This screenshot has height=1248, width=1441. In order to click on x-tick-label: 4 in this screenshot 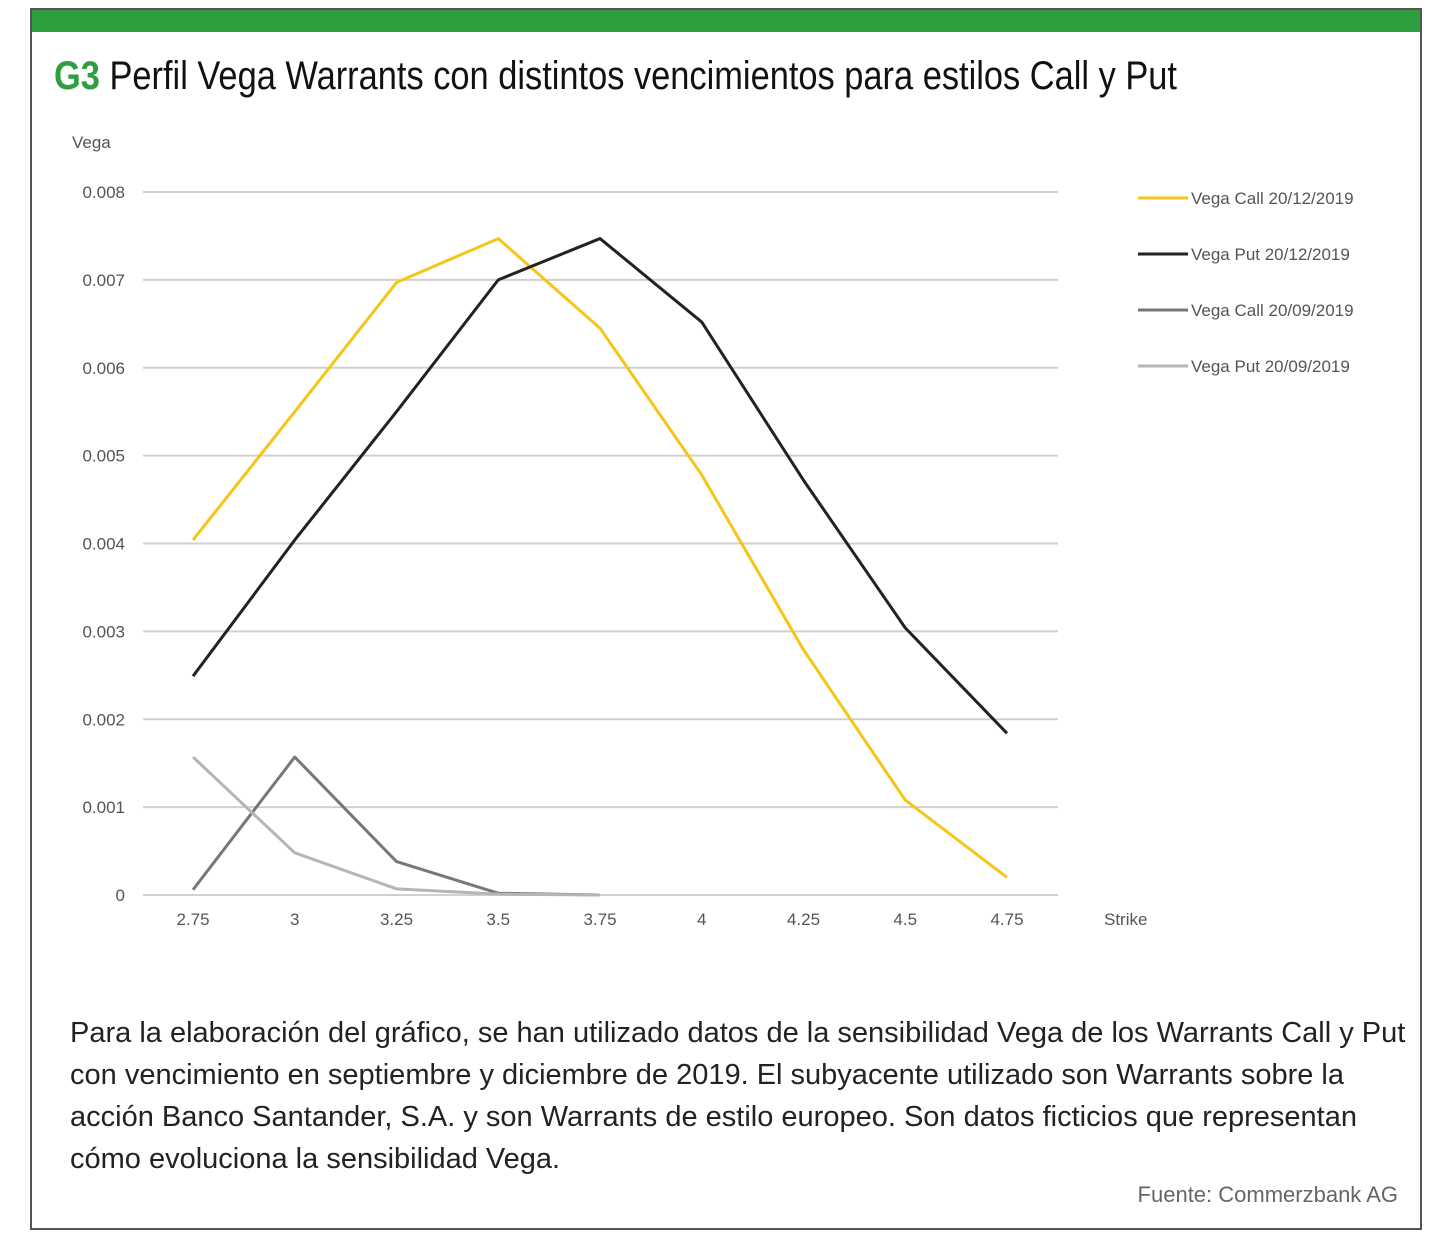, I will do `click(701, 919)`.